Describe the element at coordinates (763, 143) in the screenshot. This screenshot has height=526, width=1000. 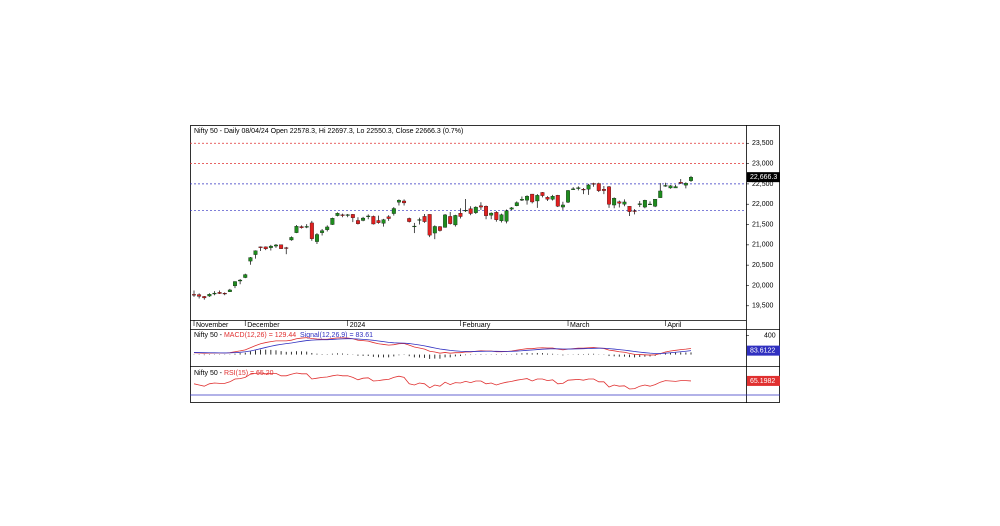
I see `y-tick-label: 23,500` at that location.